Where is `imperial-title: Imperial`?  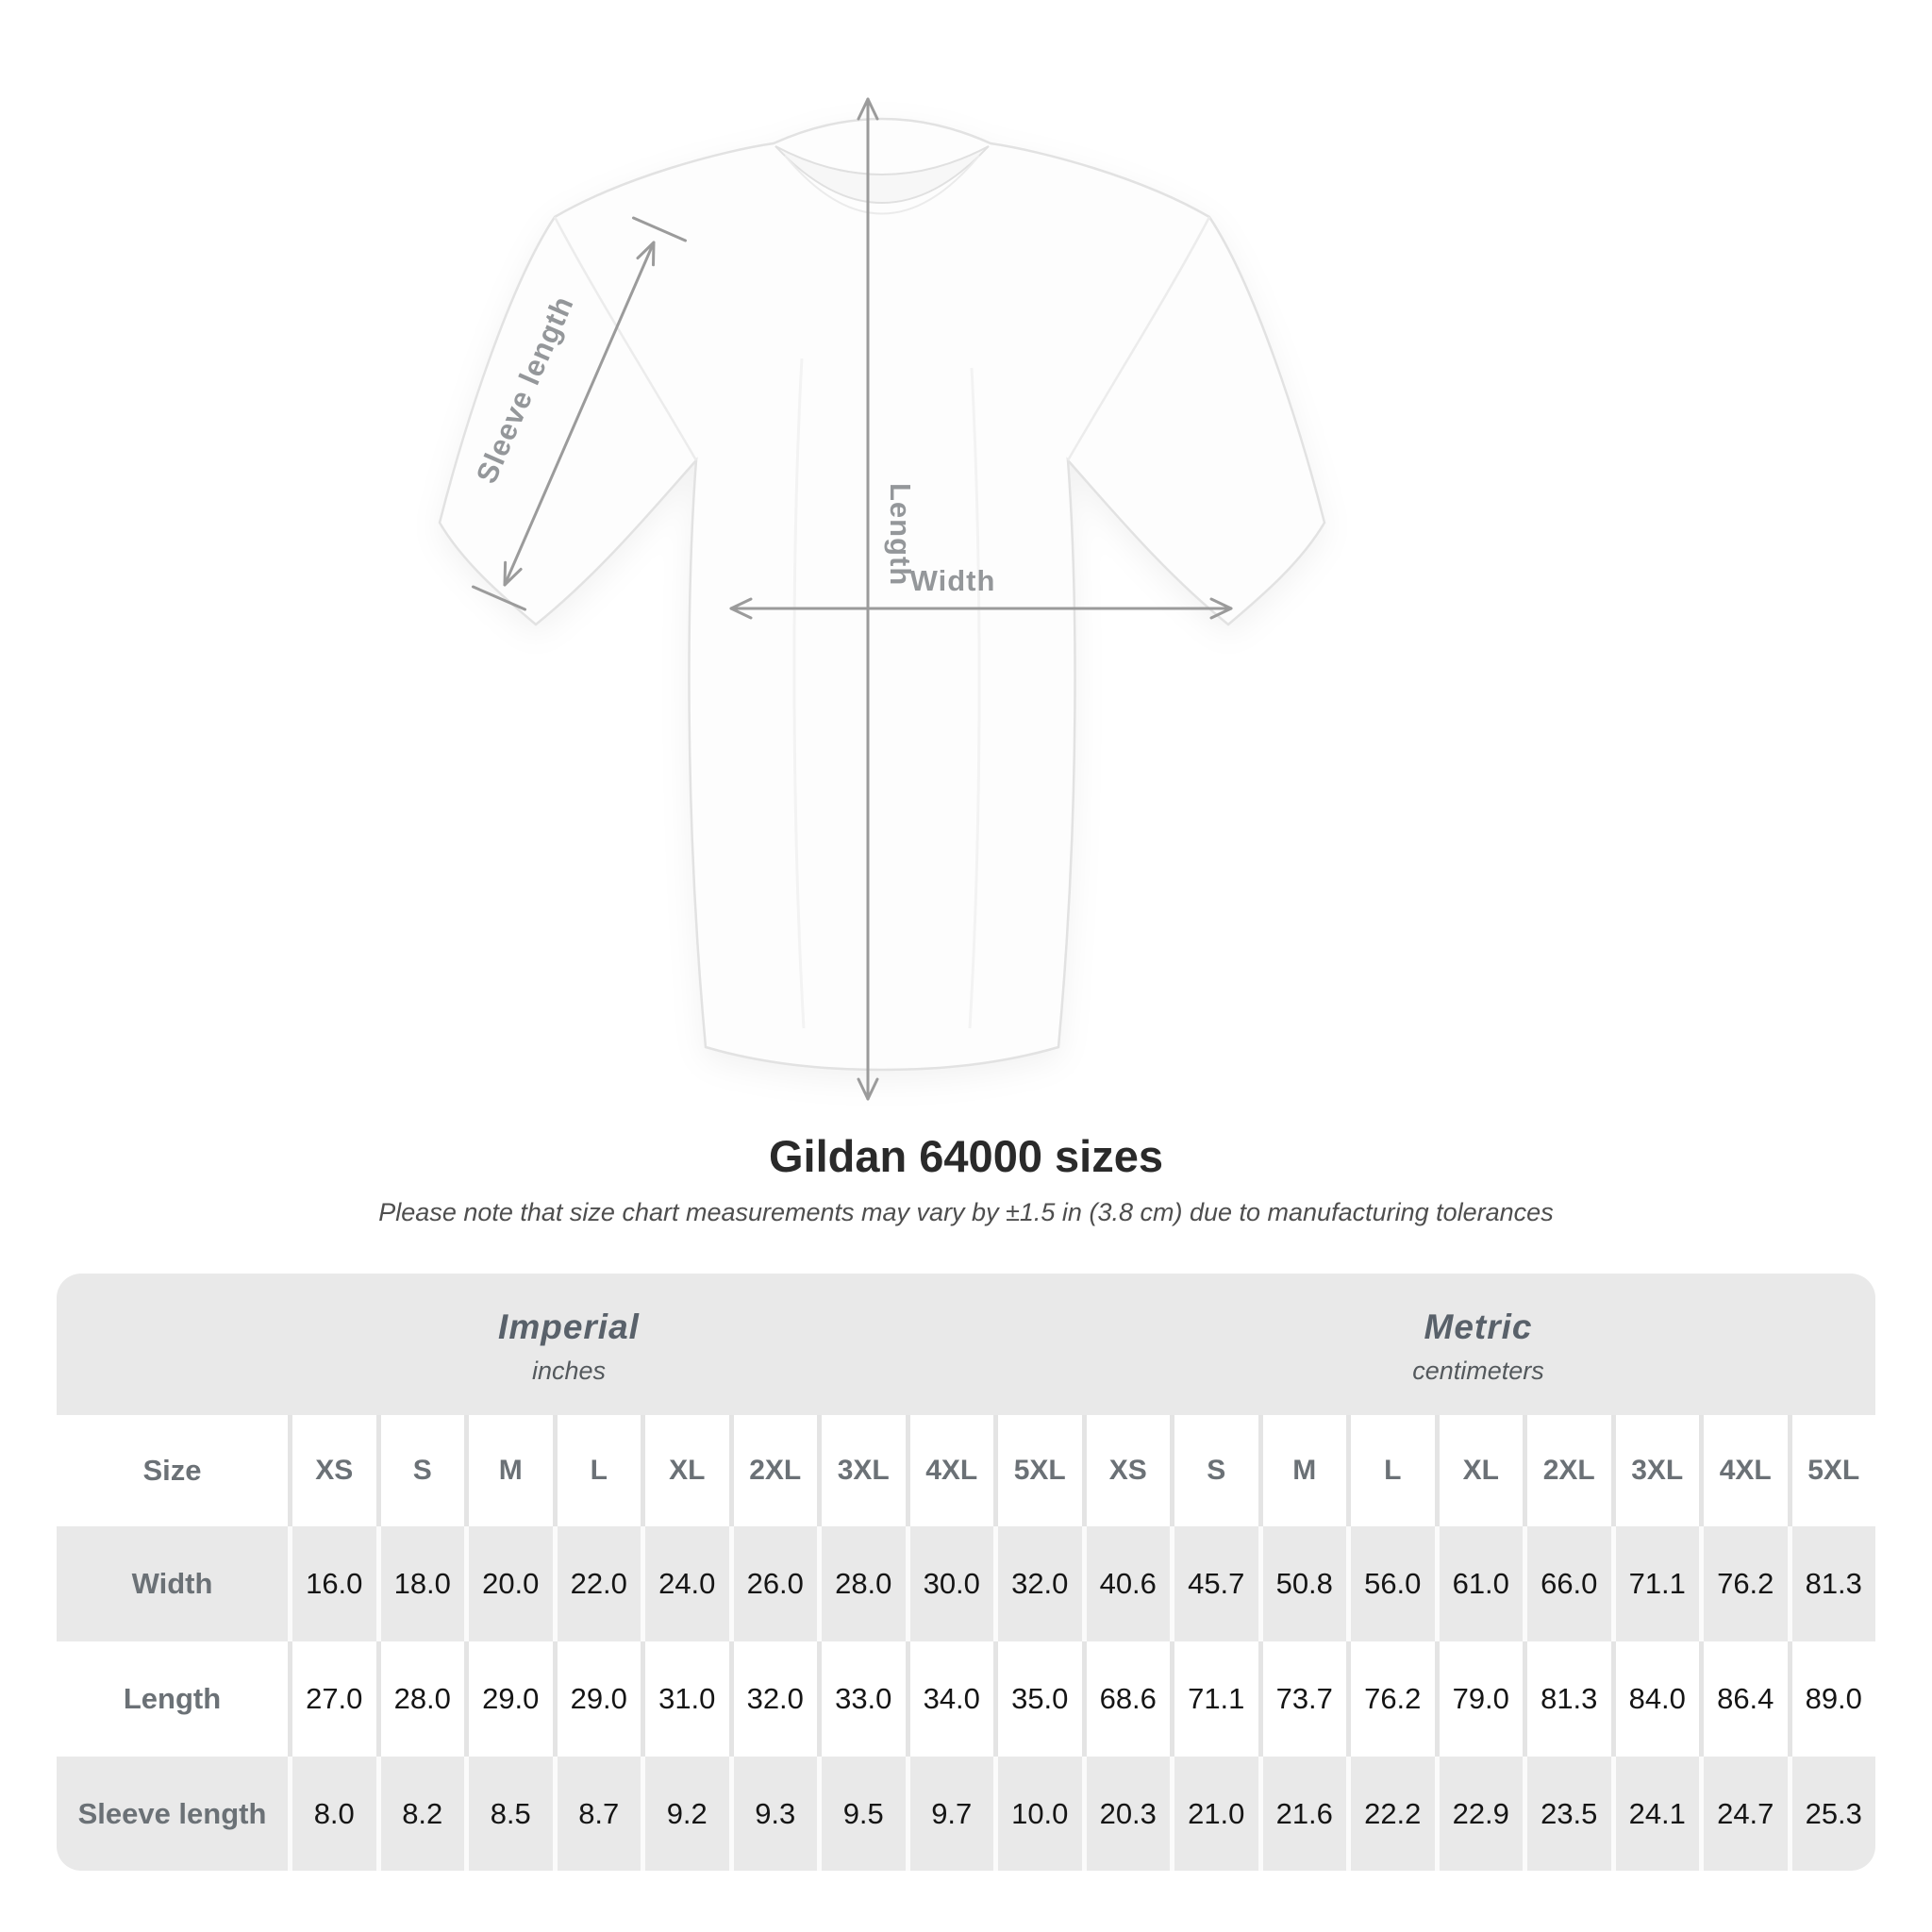 imperial-title: Imperial is located at coordinates (569, 1326).